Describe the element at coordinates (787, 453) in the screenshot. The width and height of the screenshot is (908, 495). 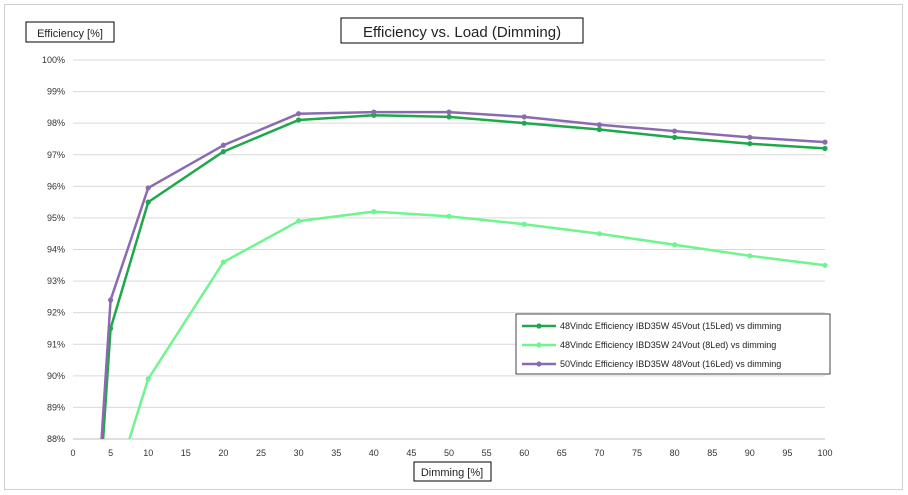
I see `x-tick-label: 95` at that location.